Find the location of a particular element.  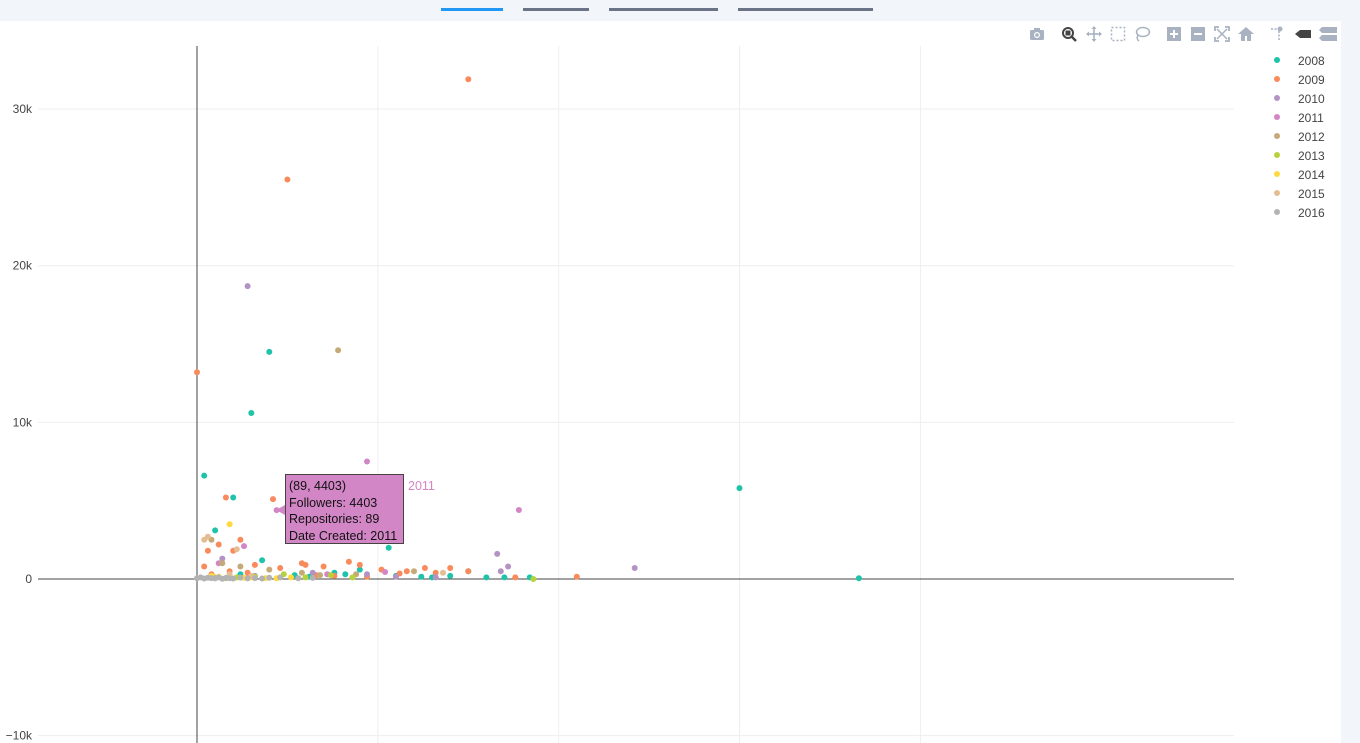

spike-lines-icon is located at coordinates (1278, 34).